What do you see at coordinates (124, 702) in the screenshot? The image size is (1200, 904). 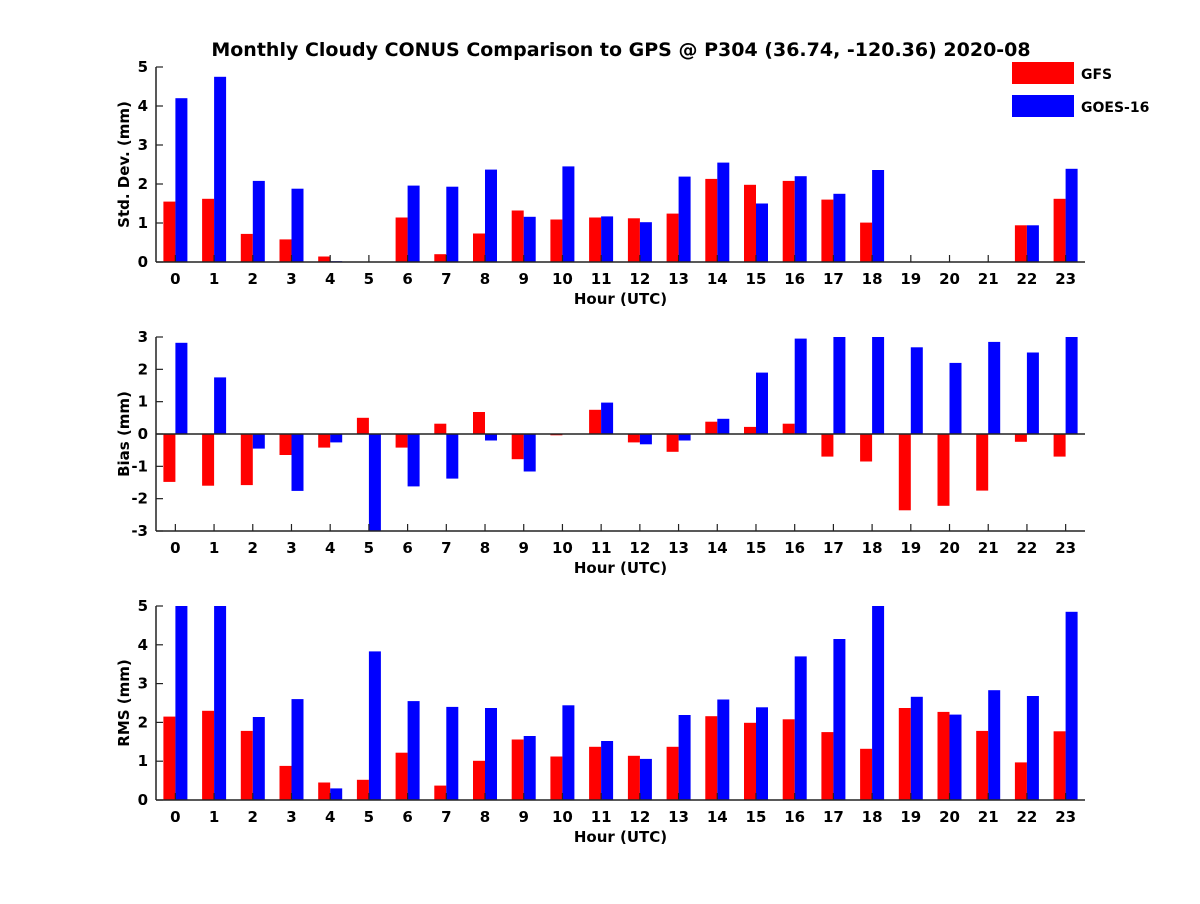 I see `y-axis-label: RMS (mm)` at bounding box center [124, 702].